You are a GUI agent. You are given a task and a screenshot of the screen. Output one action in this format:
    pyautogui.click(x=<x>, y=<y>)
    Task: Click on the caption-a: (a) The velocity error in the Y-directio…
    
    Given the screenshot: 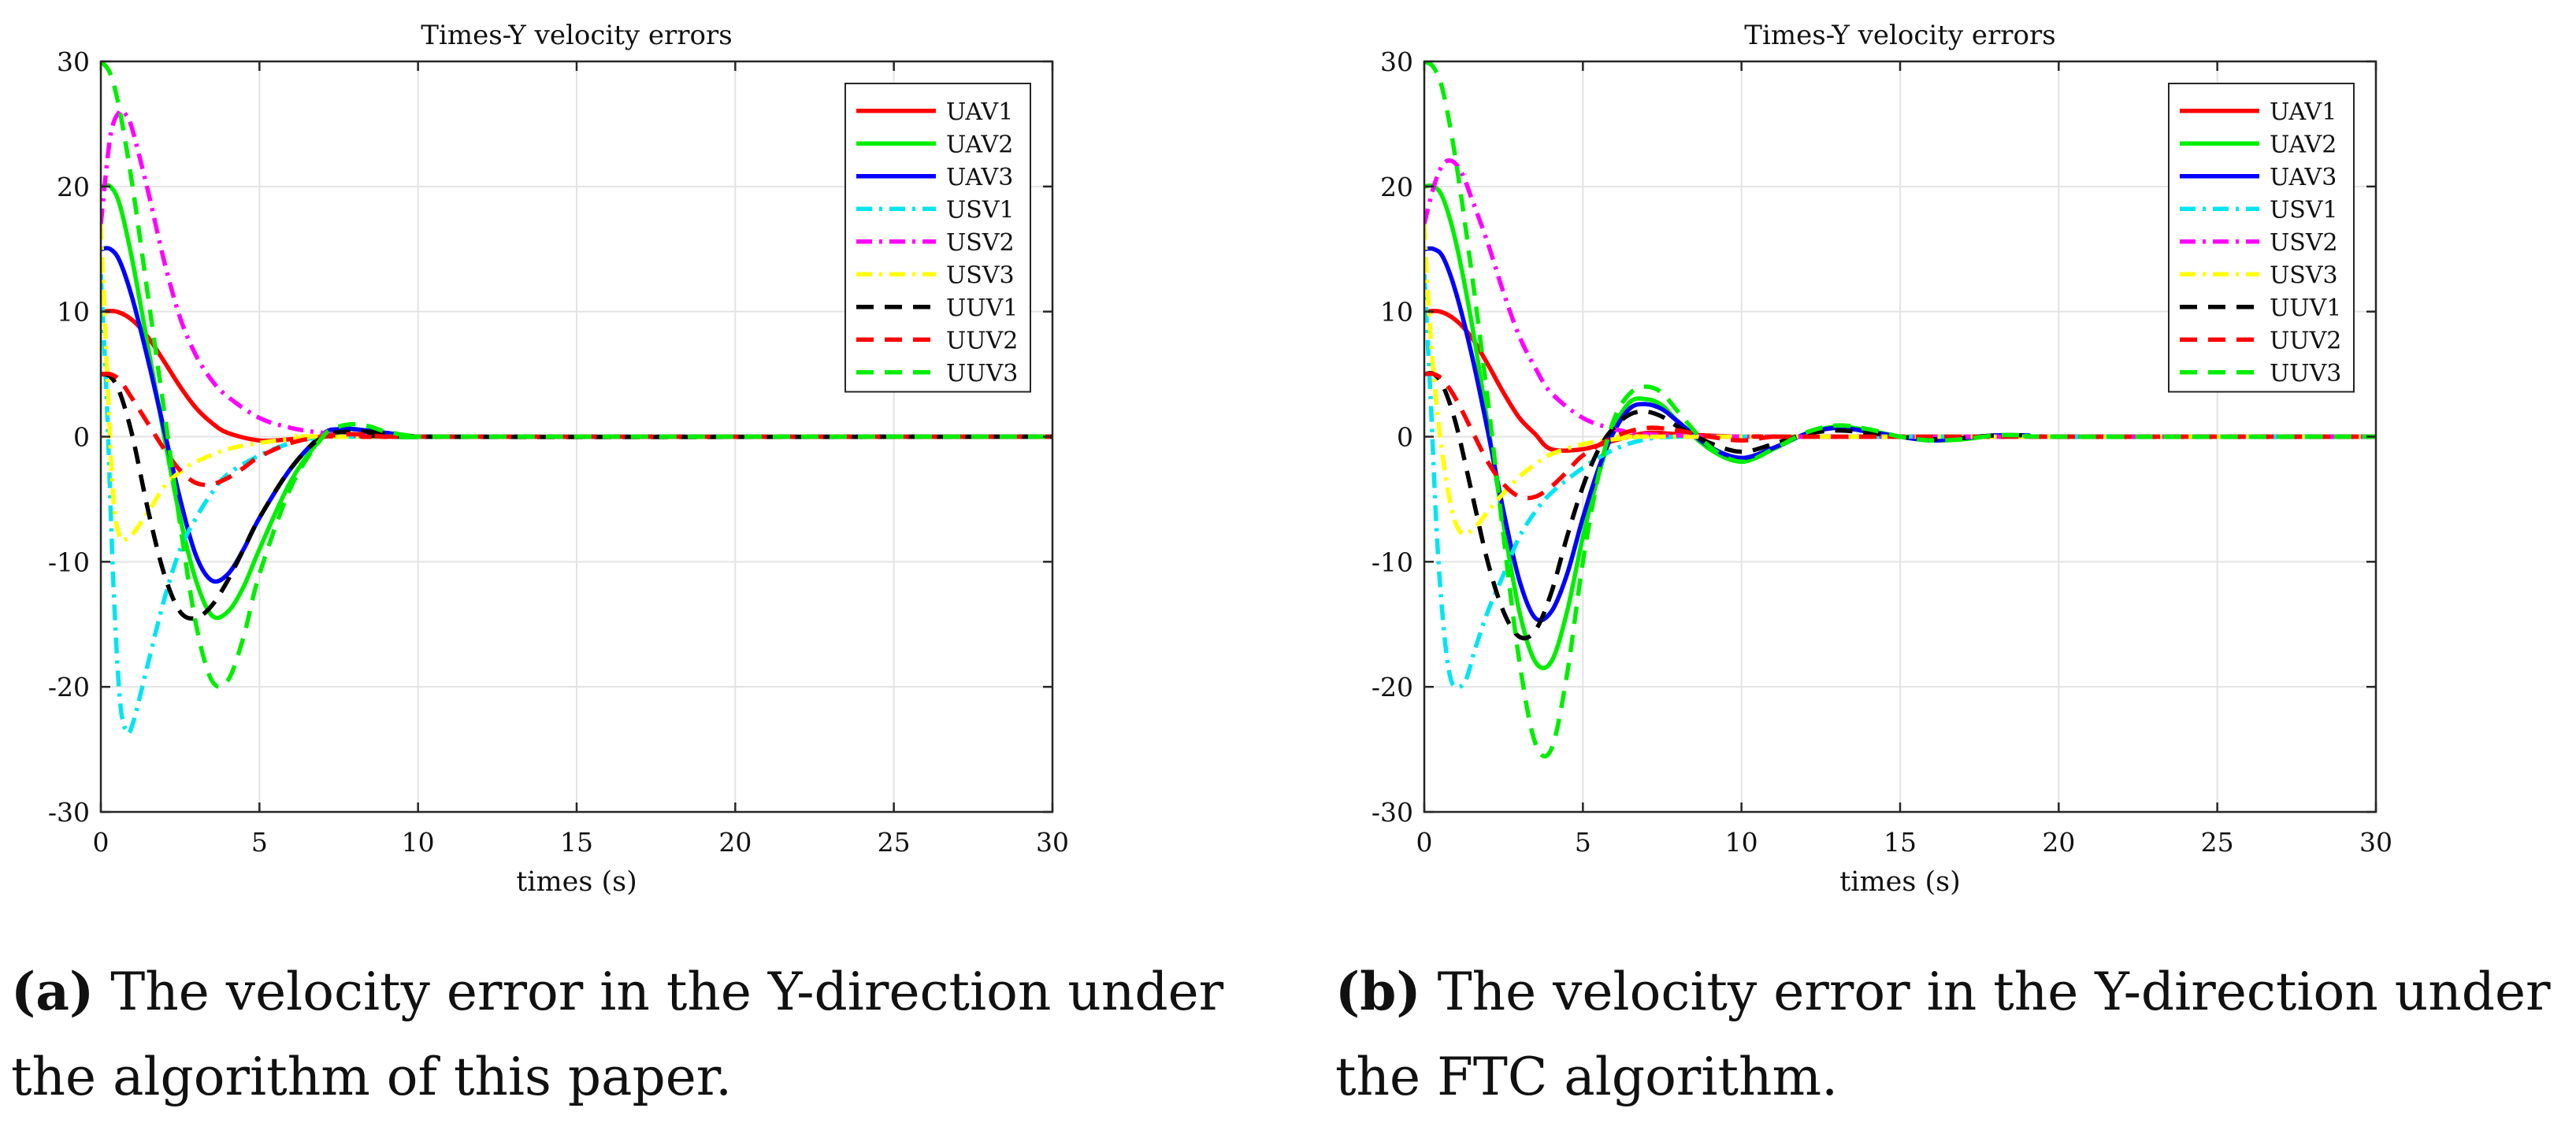 What is the action you would take?
    pyautogui.click(x=637, y=1034)
    